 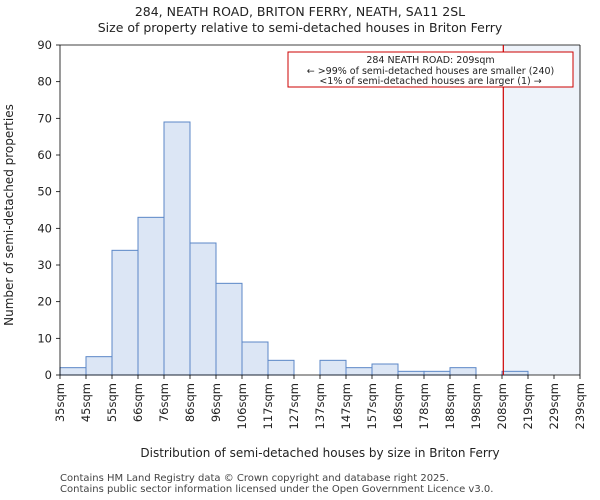 What do you see at coordinates (476, 406) in the screenshot?
I see `x-tick-label: 198sqm` at bounding box center [476, 406].